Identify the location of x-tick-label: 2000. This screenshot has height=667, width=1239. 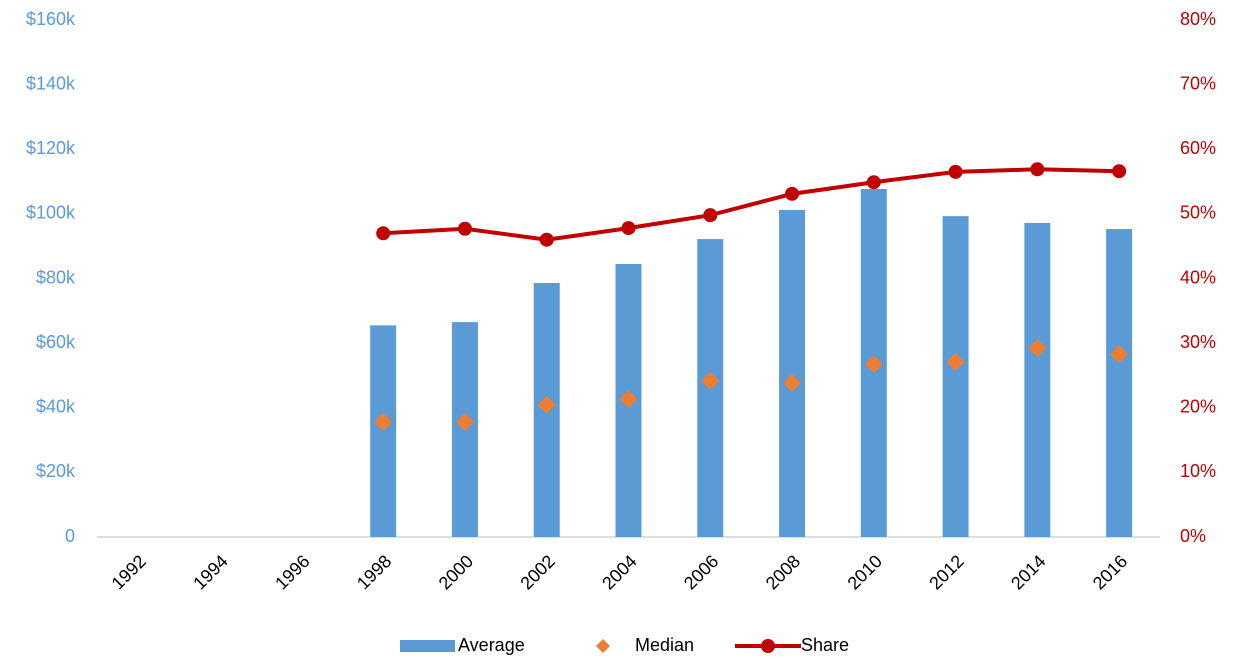
(456, 572).